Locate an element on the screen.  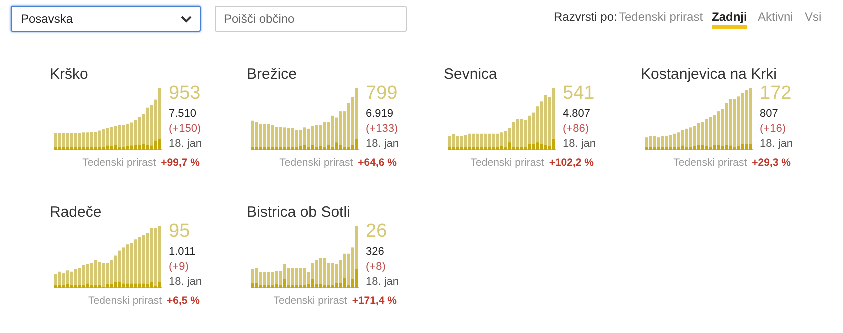
text: (+150) is located at coordinates (185, 129).